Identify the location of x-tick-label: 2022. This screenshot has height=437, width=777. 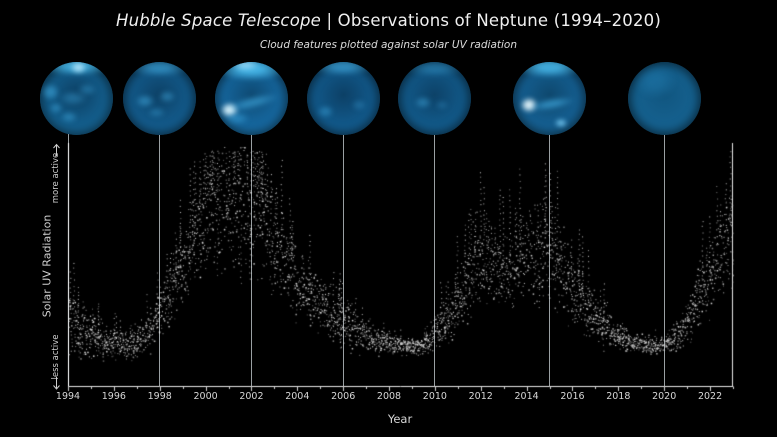
(710, 396).